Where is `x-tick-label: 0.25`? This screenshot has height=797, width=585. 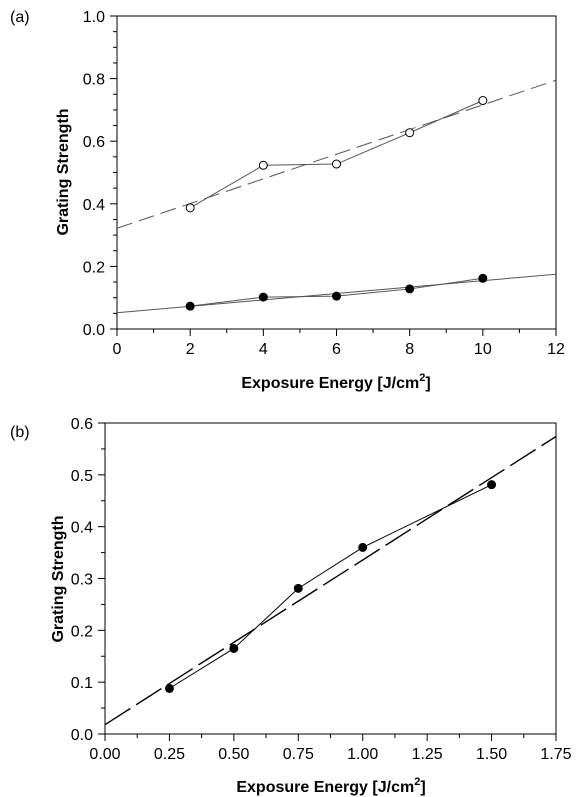
x-tick-label: 0.25 is located at coordinates (169, 754).